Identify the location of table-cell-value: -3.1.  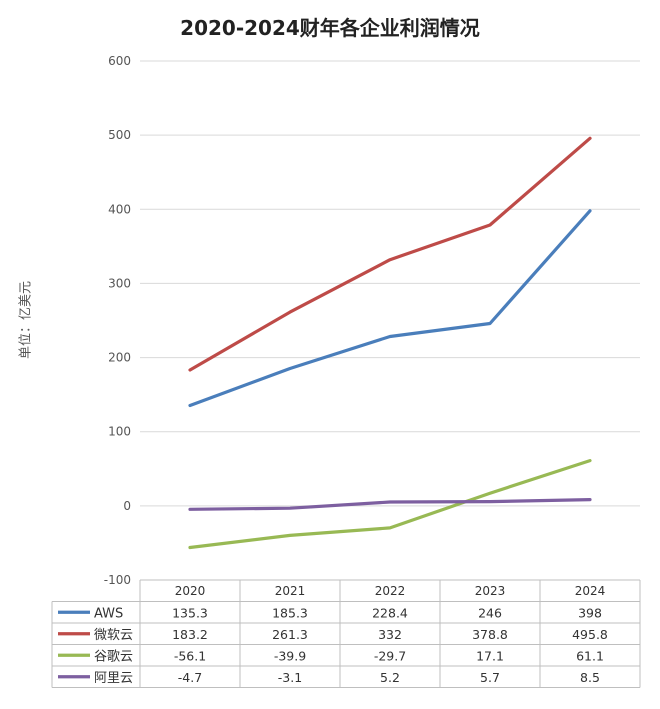
(290, 677).